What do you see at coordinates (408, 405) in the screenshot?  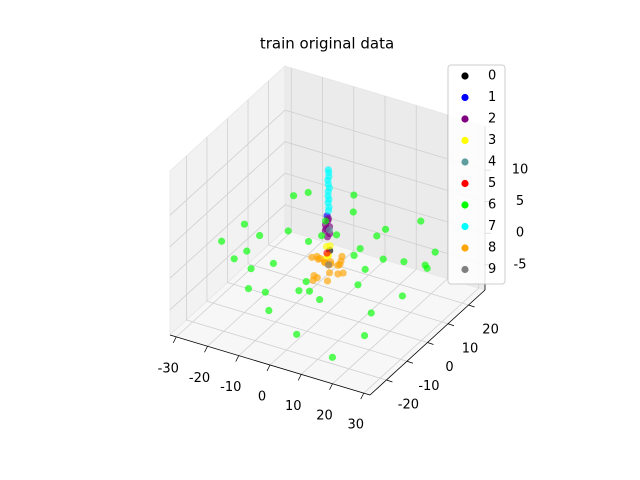 I see `y-tick-label: -20` at bounding box center [408, 405].